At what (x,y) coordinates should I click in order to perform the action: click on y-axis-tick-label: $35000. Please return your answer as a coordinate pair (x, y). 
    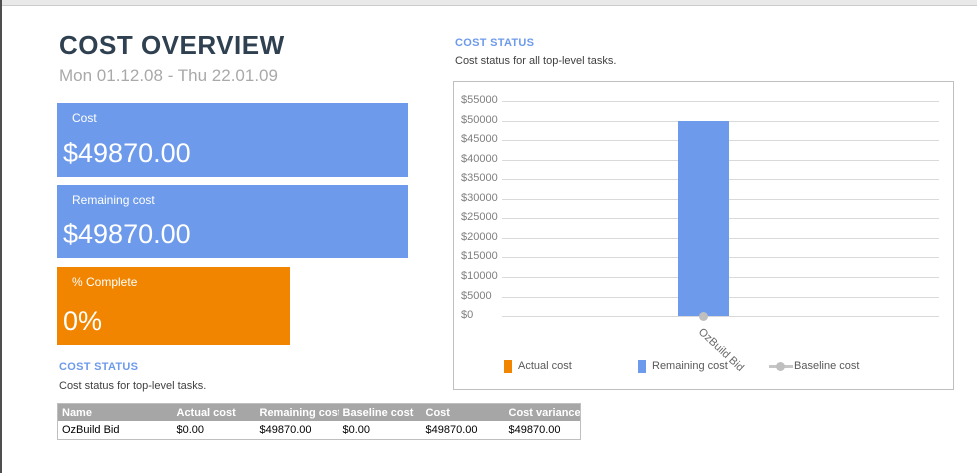
    Looking at the image, I should click on (479, 178).